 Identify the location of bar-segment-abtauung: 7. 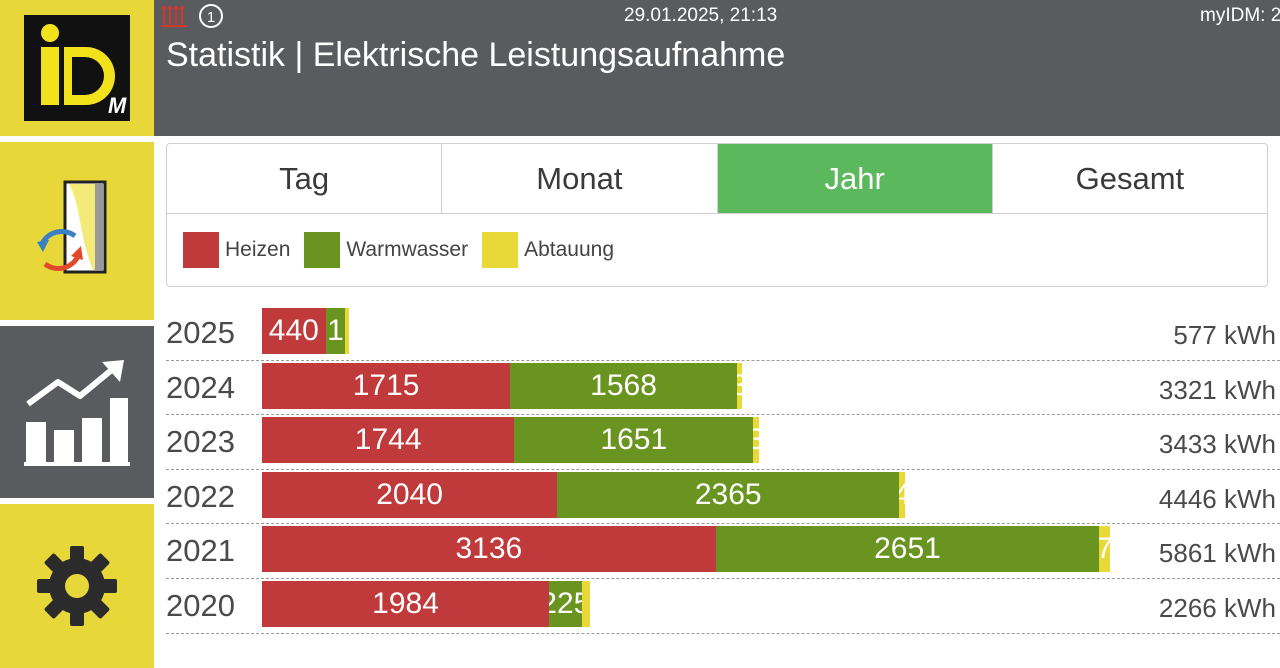
(1104, 549).